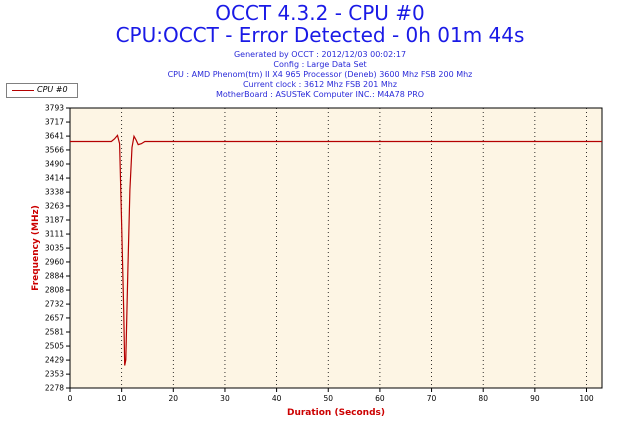  What do you see at coordinates (54, 332) in the screenshot?
I see `y-tick-label: 2581` at bounding box center [54, 332].